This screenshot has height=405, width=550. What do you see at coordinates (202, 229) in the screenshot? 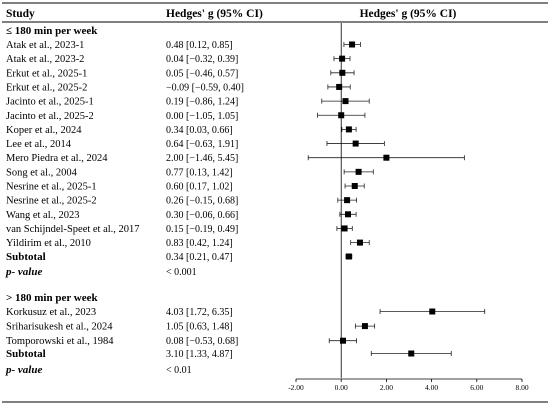
I see `study-effect-ci: 0.15 [−0.19, 0.49]` at bounding box center [202, 229].